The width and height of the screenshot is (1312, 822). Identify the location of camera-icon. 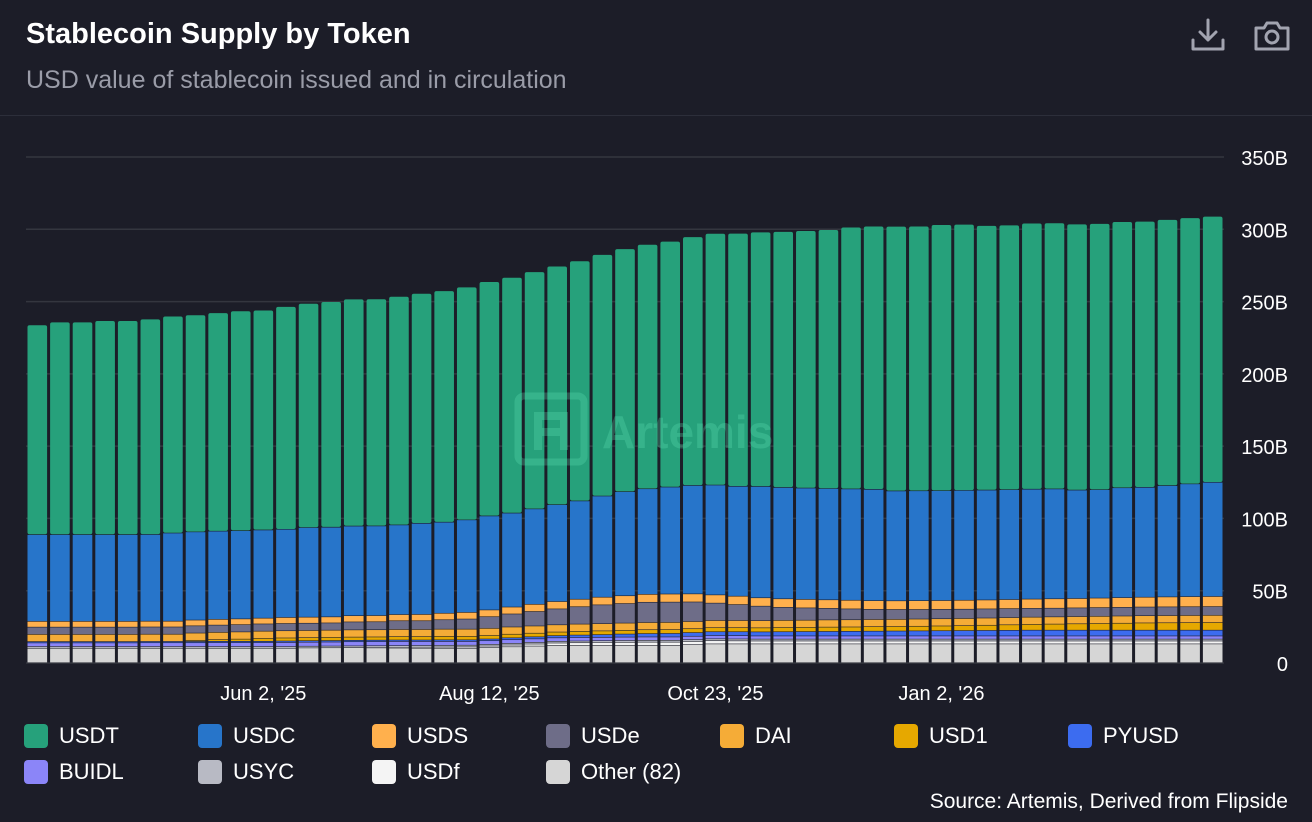
(1272, 36).